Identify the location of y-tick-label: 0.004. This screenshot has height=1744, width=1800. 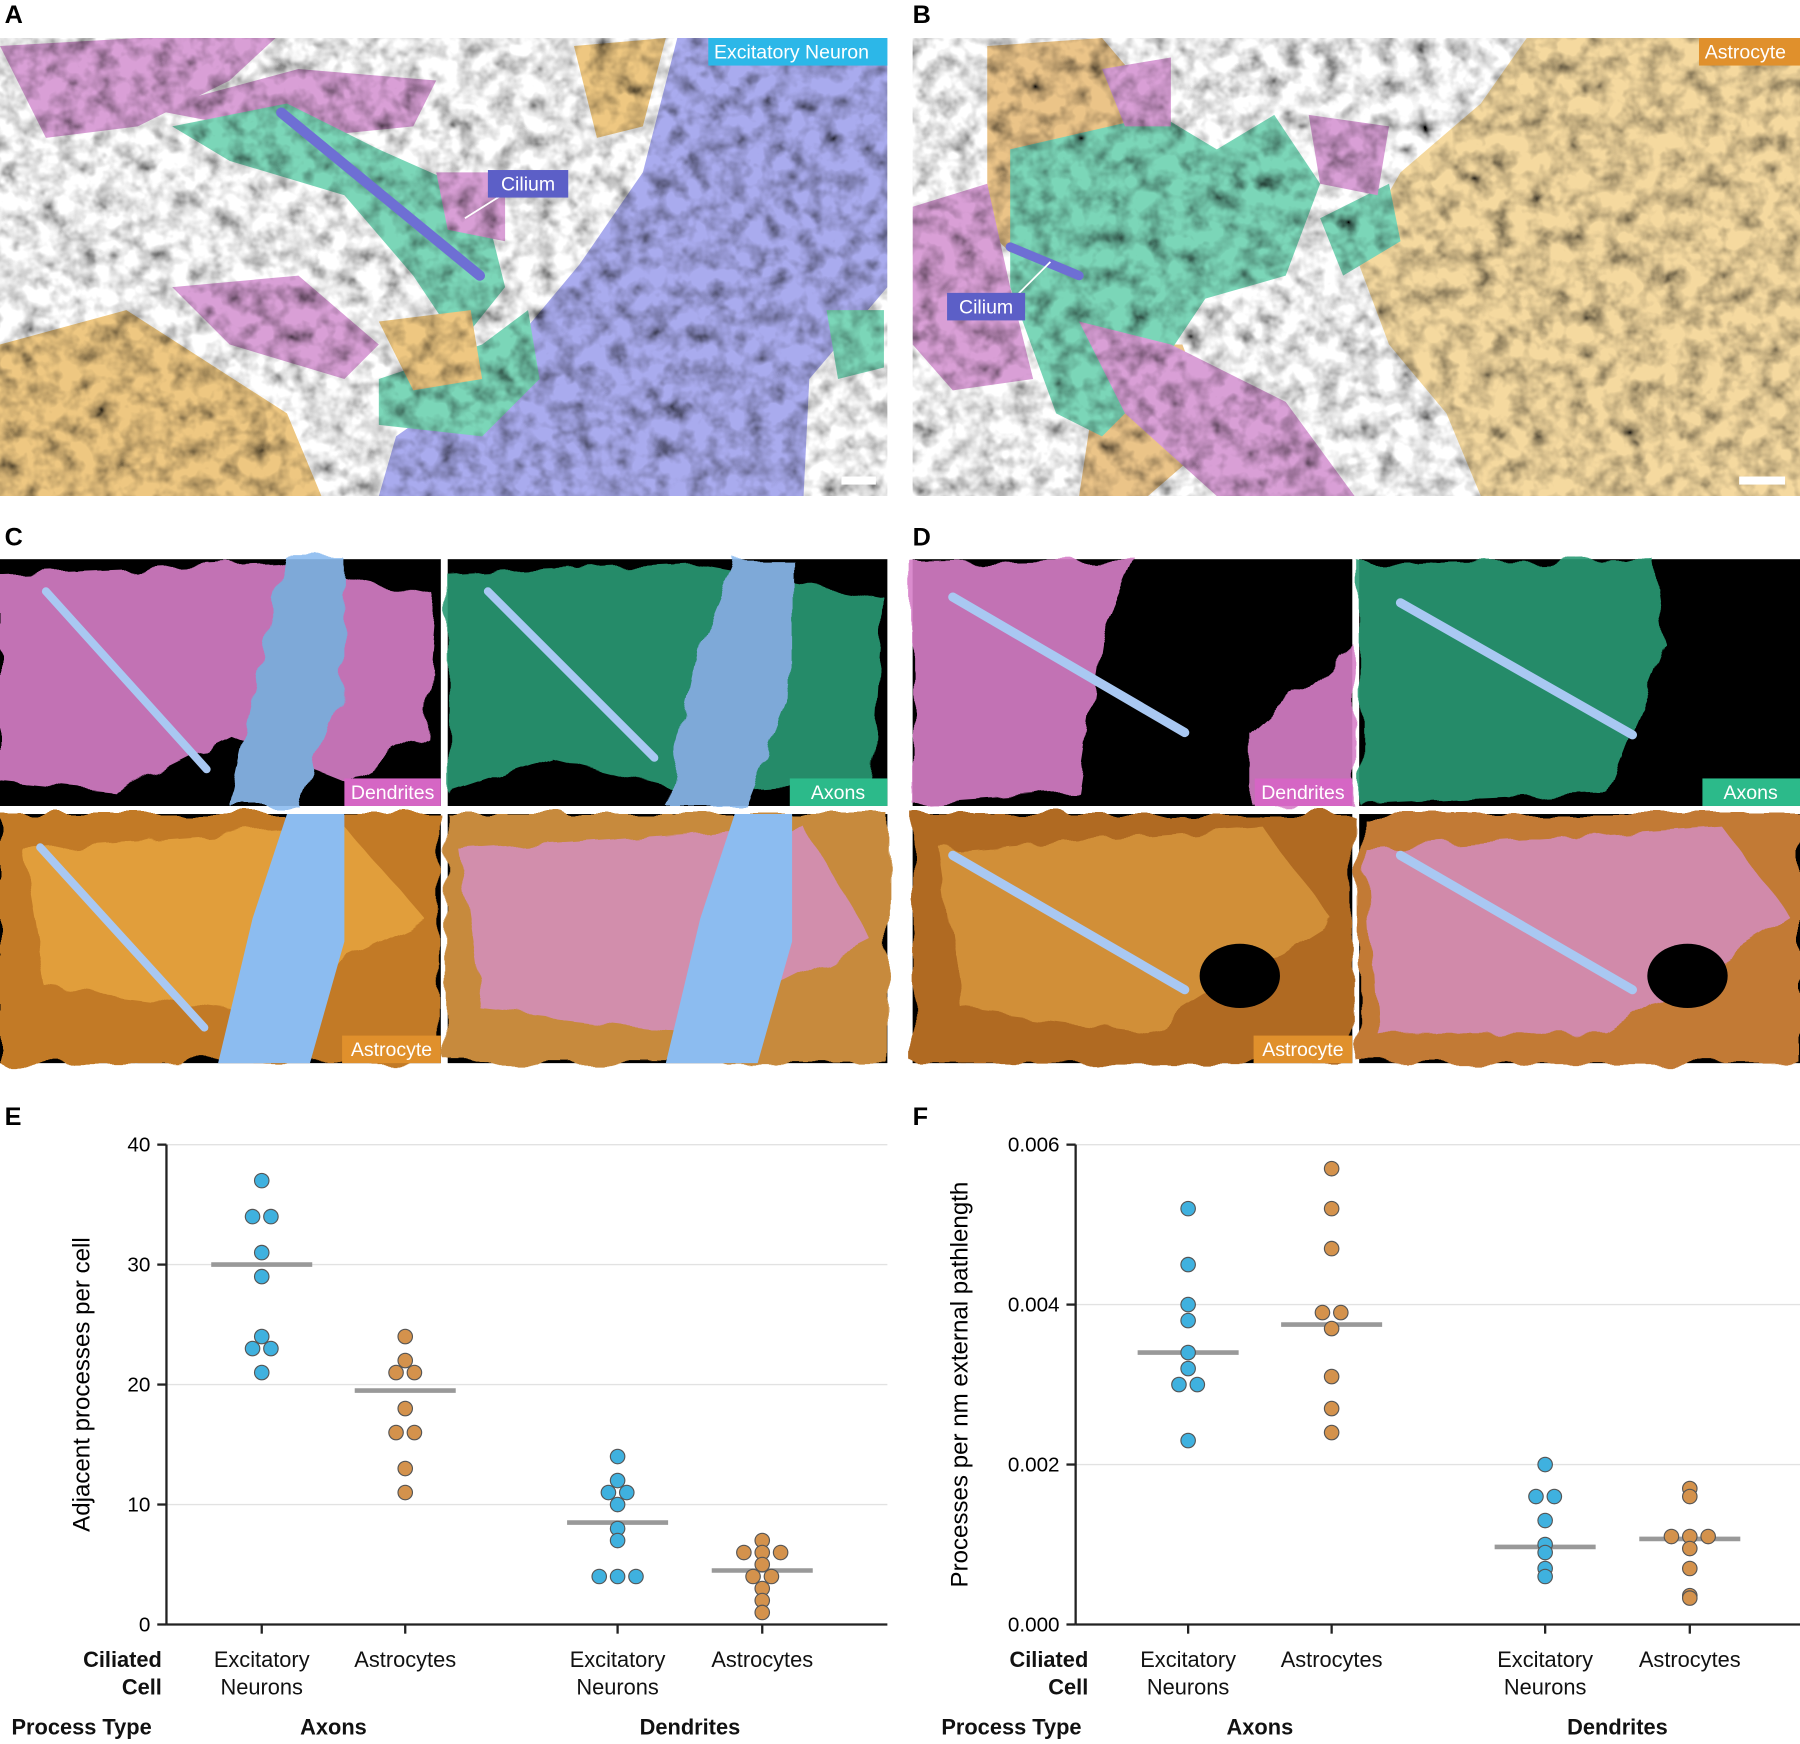
(1034, 1304).